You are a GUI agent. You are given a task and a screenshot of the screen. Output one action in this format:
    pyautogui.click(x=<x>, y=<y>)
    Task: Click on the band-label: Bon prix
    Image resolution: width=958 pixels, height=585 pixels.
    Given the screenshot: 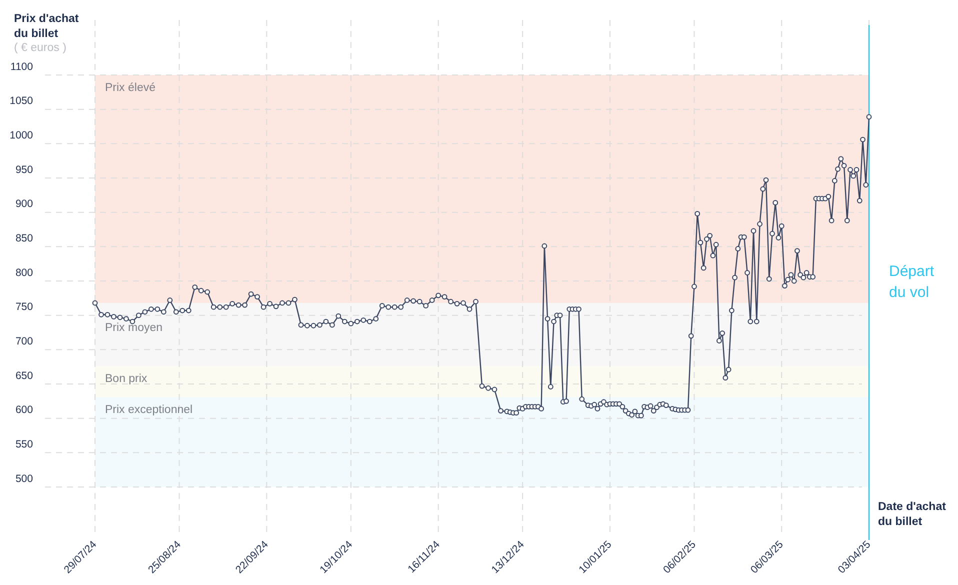 What is the action you would take?
    pyautogui.click(x=126, y=379)
    